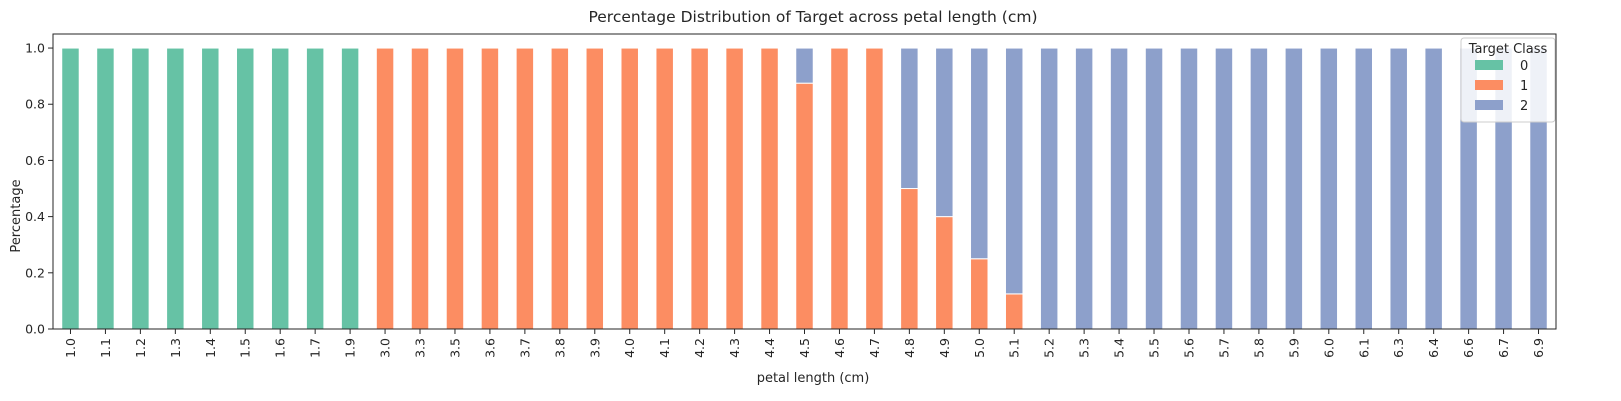 The height and width of the screenshot is (401, 1621). Describe the element at coordinates (245, 188) in the screenshot. I see `bar-1.5-class-0` at that location.